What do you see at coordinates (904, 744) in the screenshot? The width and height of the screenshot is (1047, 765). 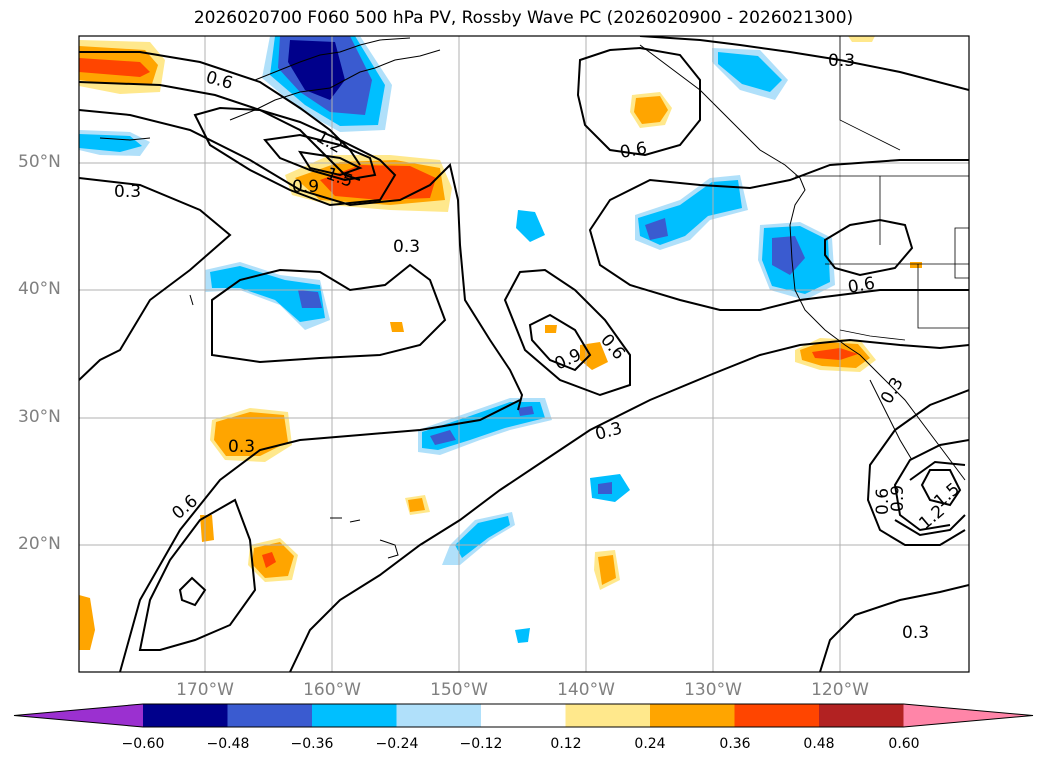 I see `colorbar-tick-label: 0.60` at bounding box center [904, 744].